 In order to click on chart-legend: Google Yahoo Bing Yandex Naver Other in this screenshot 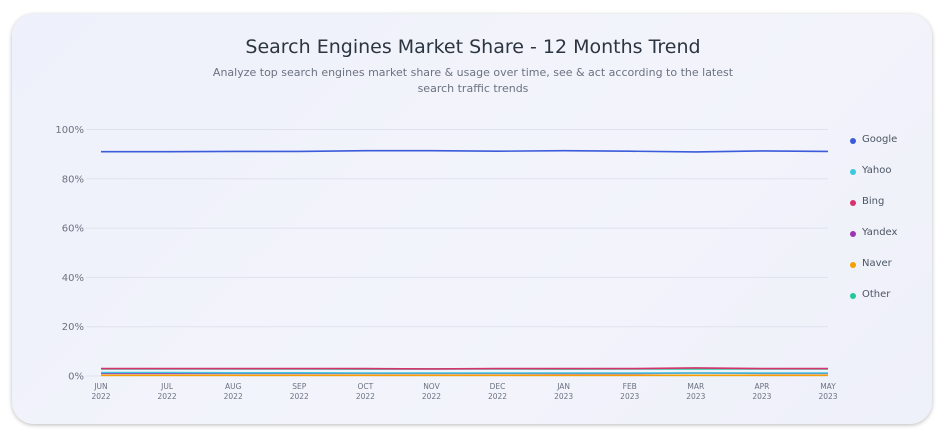, I will do `click(873, 227)`.